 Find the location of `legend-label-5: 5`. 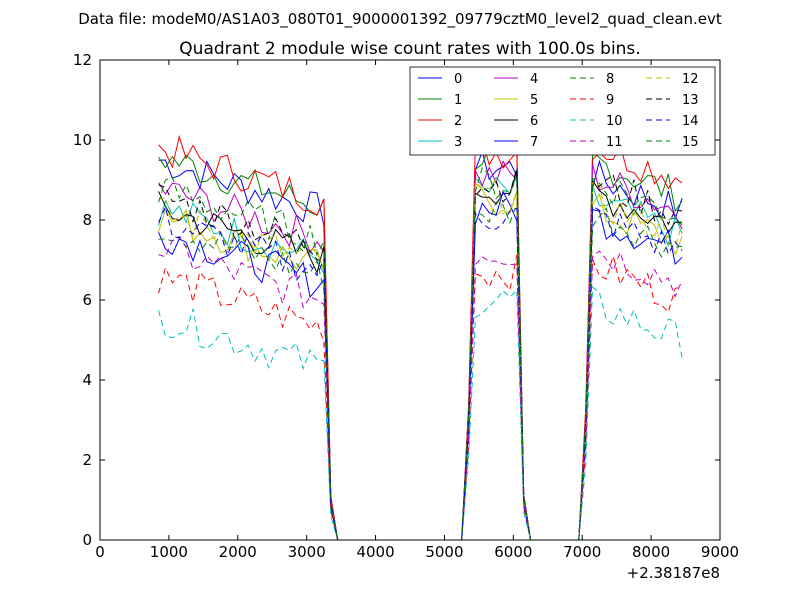

legend-label-5: 5 is located at coordinates (534, 100).